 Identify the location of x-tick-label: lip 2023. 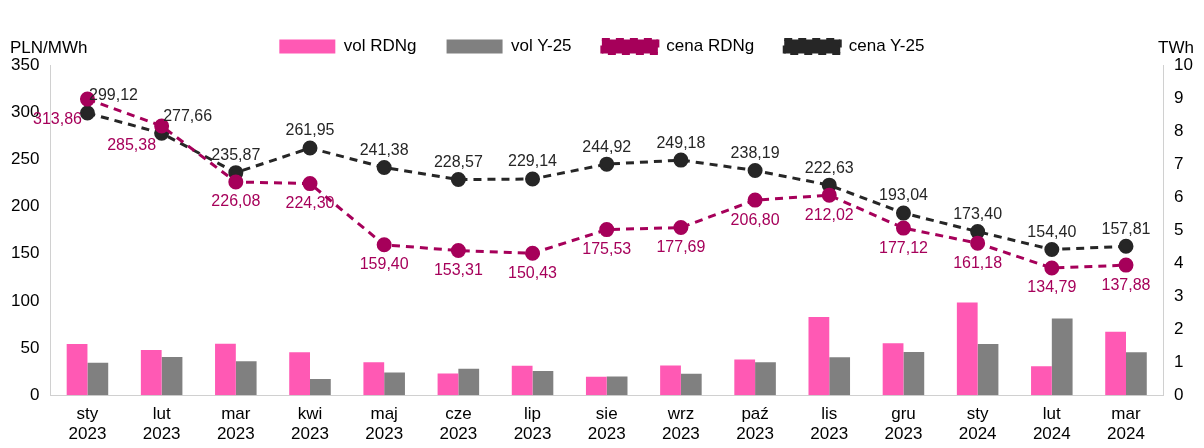
(532, 424).